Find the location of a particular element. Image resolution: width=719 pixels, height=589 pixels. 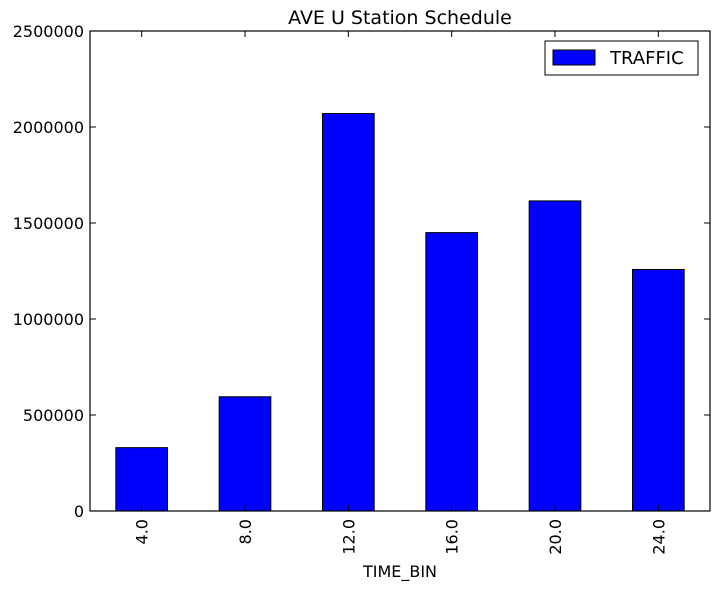

x-tick-label: 12.0 is located at coordinates (348, 537).